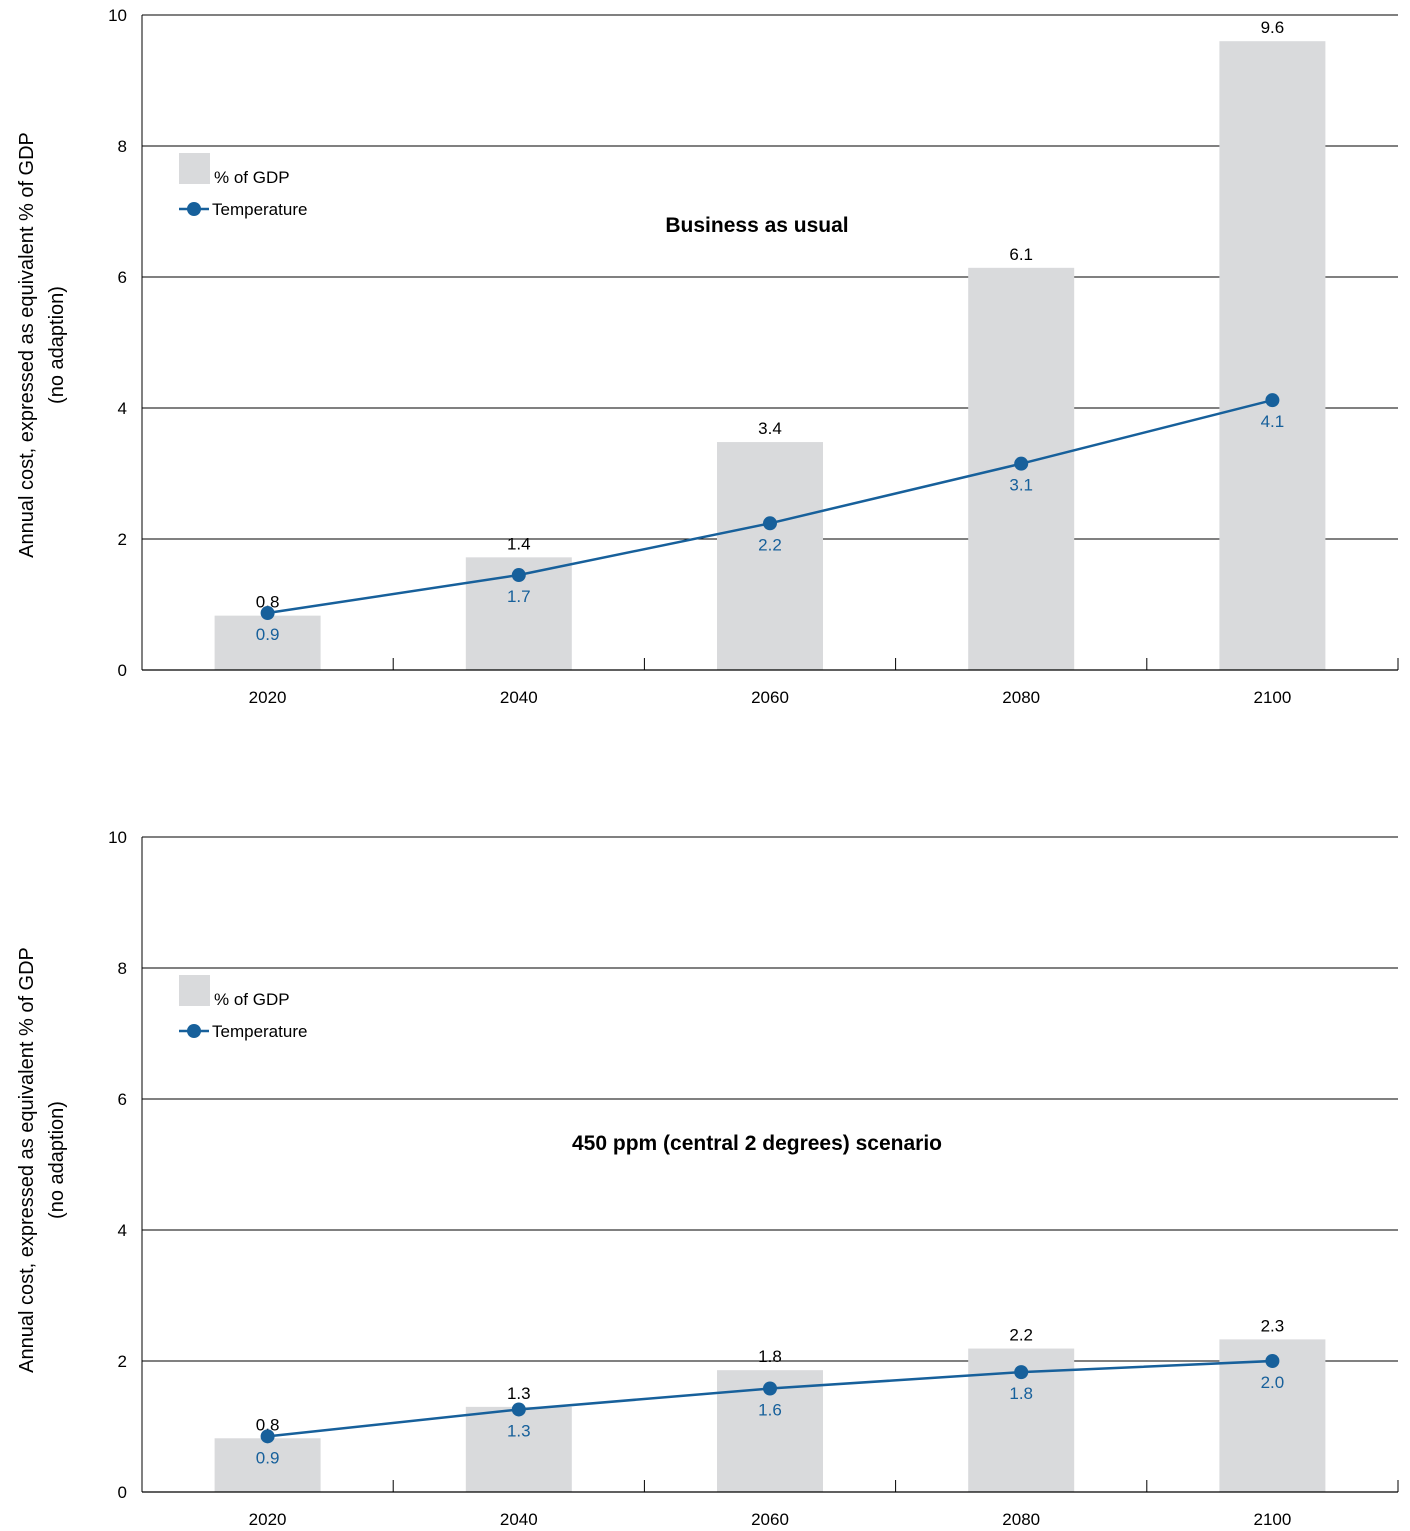 Image resolution: width=1410 pixels, height=1531 pixels. Describe the element at coordinates (1021, 1335) in the screenshot. I see `bar-value-label: 2.2` at that location.